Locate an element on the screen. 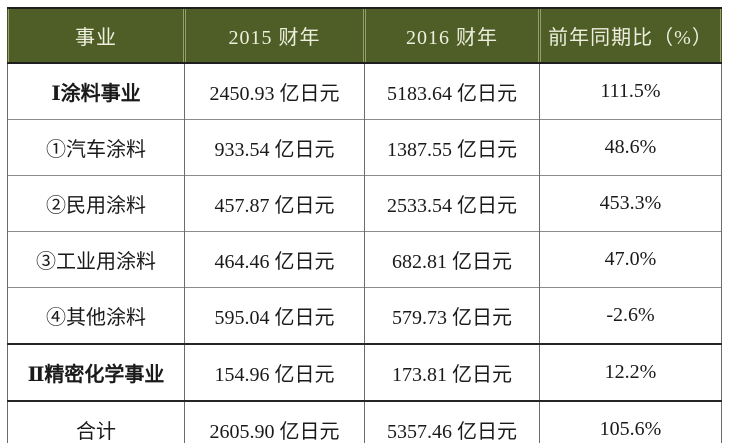  cell-fy2016-value: 579.73 亿日元 is located at coordinates (452, 315).